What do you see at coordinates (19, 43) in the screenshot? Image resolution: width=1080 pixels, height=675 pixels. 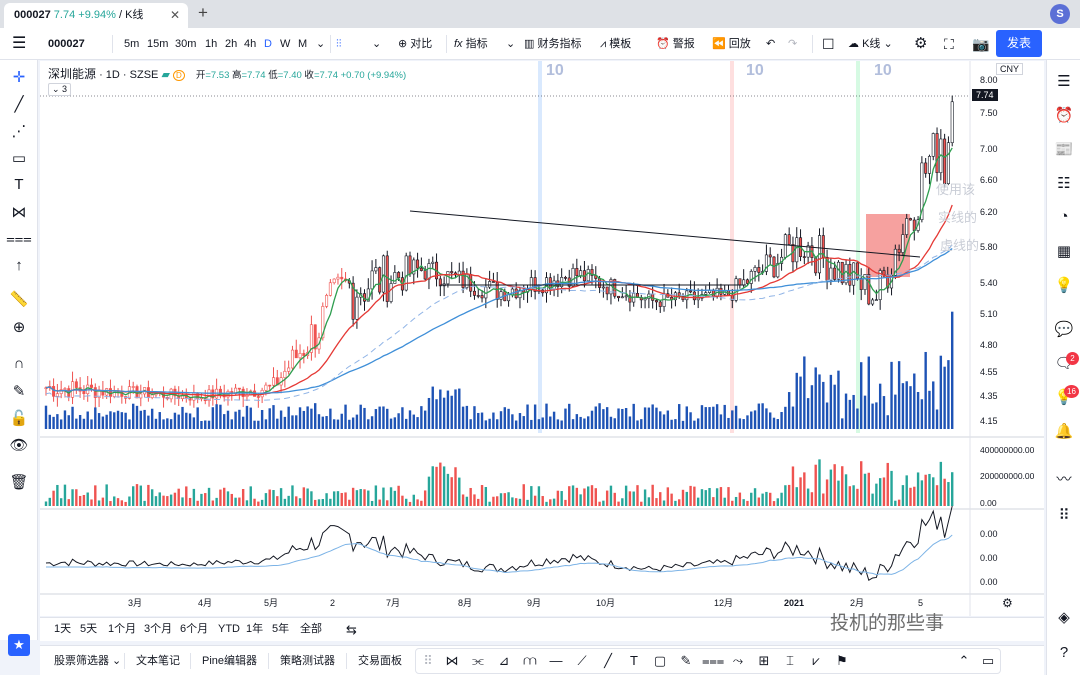 I see `menu-icon: ☰` at bounding box center [19, 43].